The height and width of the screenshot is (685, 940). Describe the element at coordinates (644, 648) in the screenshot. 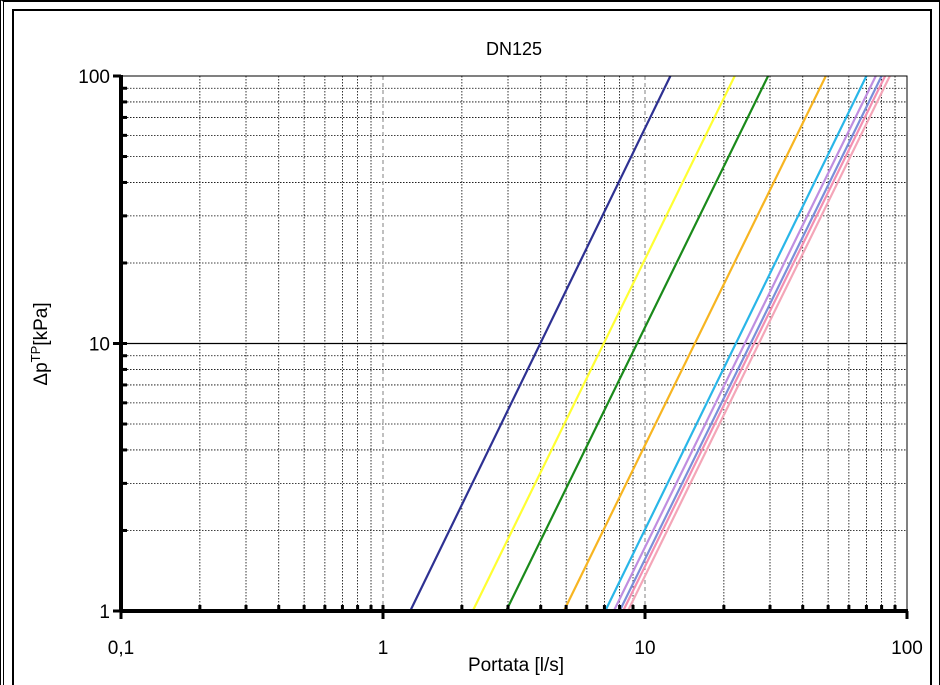

I see `x-tick-label: 10` at that location.